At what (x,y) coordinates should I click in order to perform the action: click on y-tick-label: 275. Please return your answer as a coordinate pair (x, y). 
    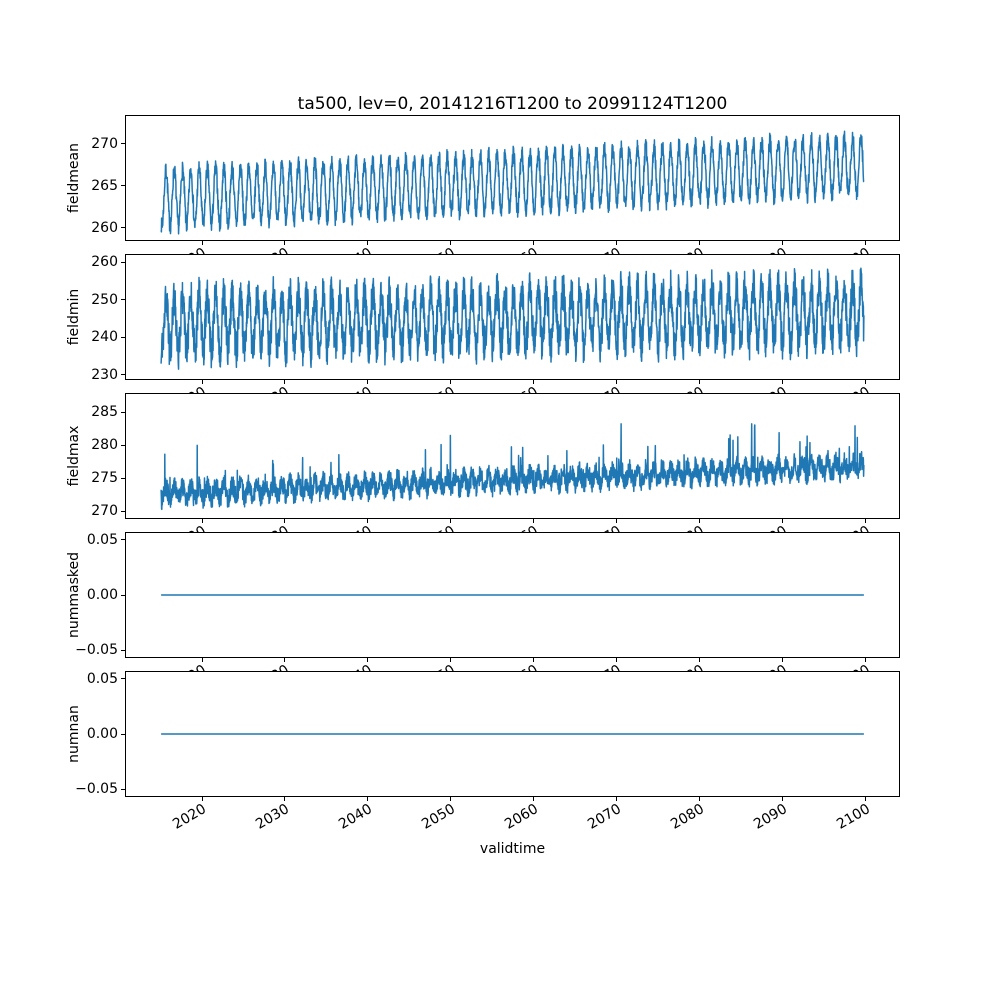
    Looking at the image, I should click on (104, 478).